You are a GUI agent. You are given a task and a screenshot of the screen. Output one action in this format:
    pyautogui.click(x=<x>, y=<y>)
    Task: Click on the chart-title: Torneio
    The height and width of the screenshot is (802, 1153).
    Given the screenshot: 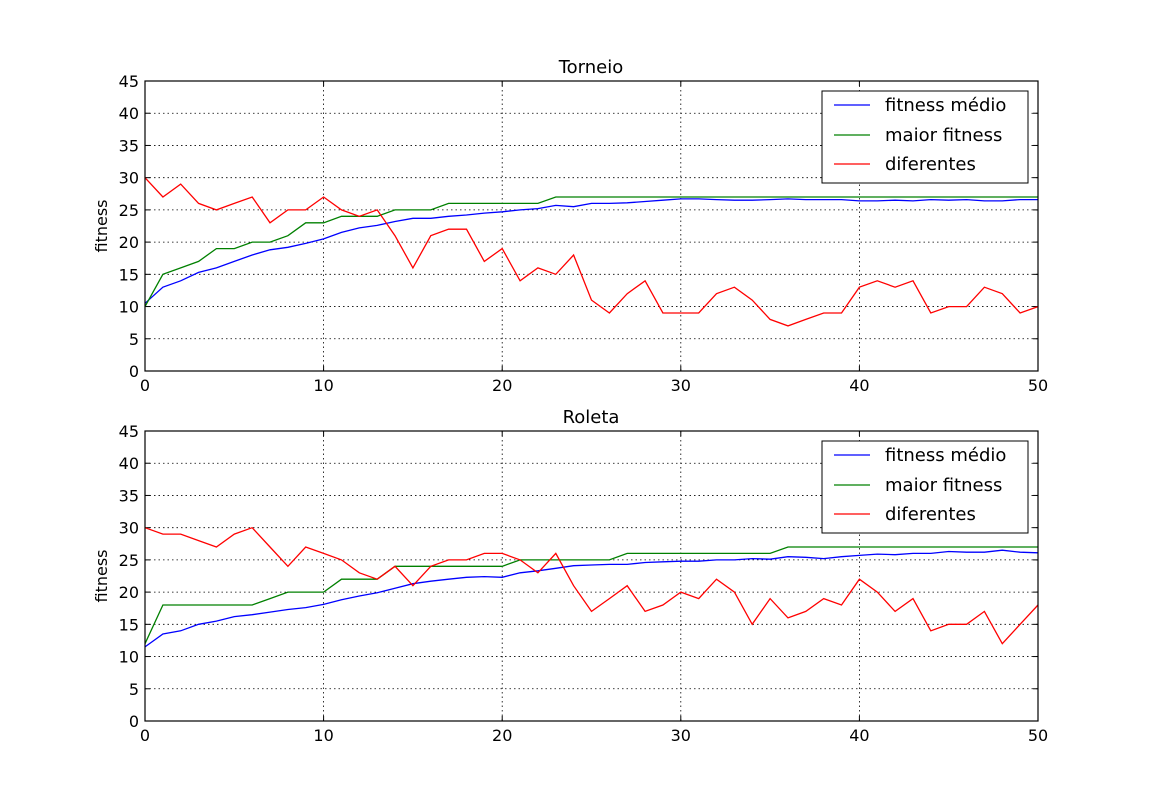 What is the action you would take?
    pyautogui.click(x=591, y=67)
    